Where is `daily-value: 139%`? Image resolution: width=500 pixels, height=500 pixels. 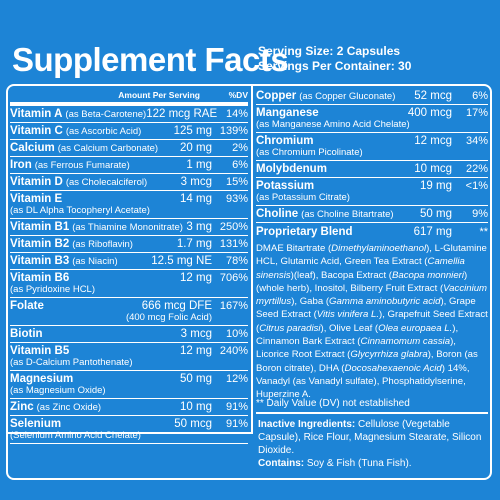 daily-value: 139% is located at coordinates (233, 131).